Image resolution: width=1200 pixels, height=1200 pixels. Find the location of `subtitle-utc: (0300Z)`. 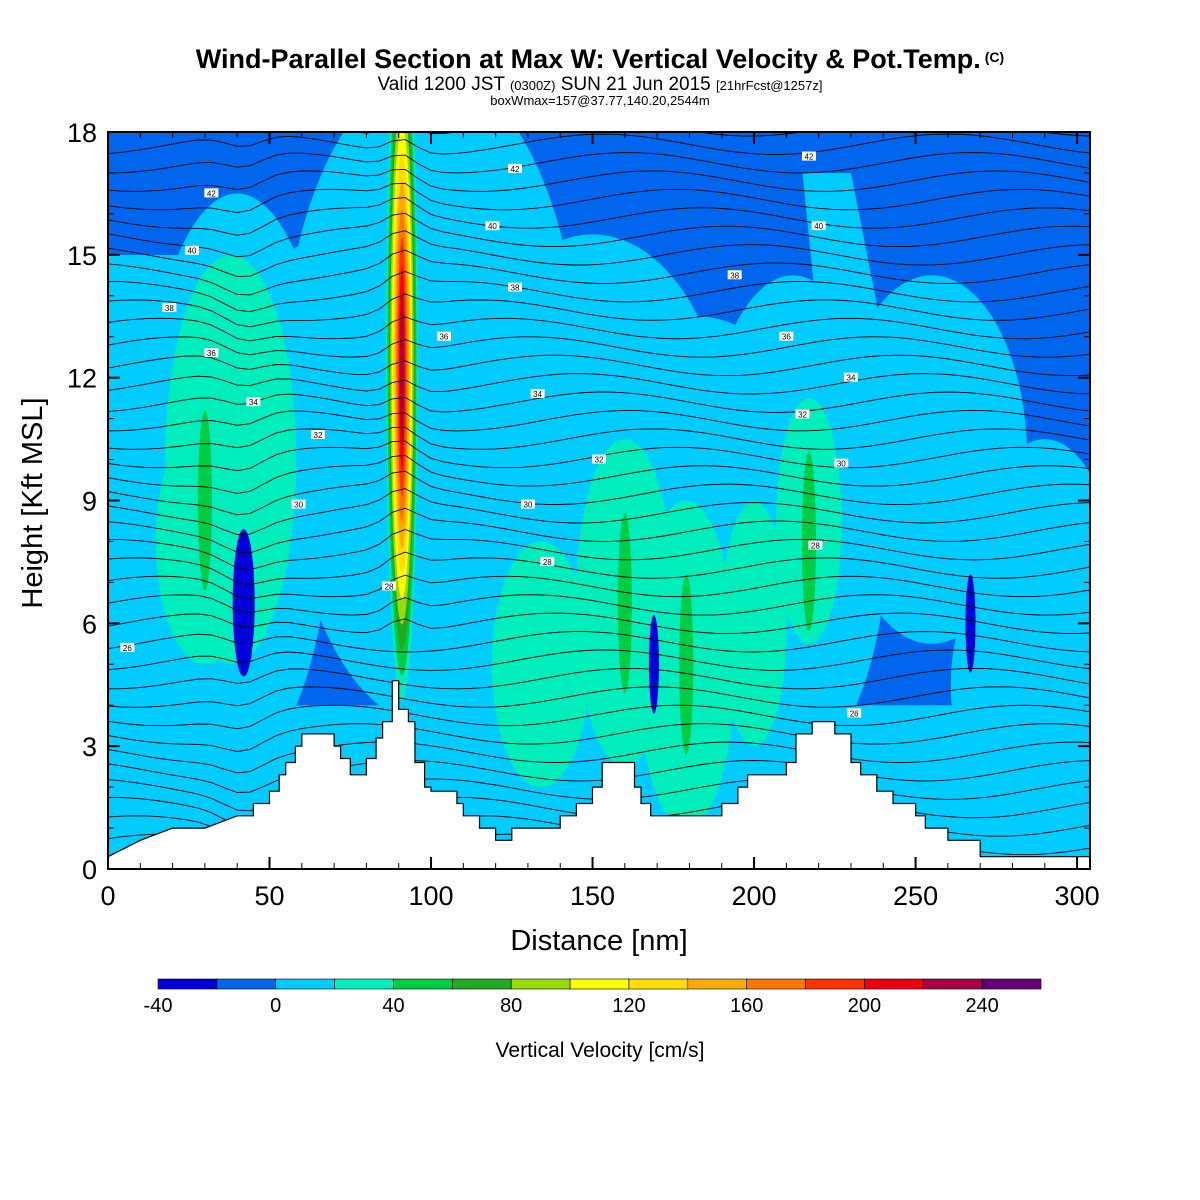

subtitle-utc: (0300Z) is located at coordinates (532, 85).